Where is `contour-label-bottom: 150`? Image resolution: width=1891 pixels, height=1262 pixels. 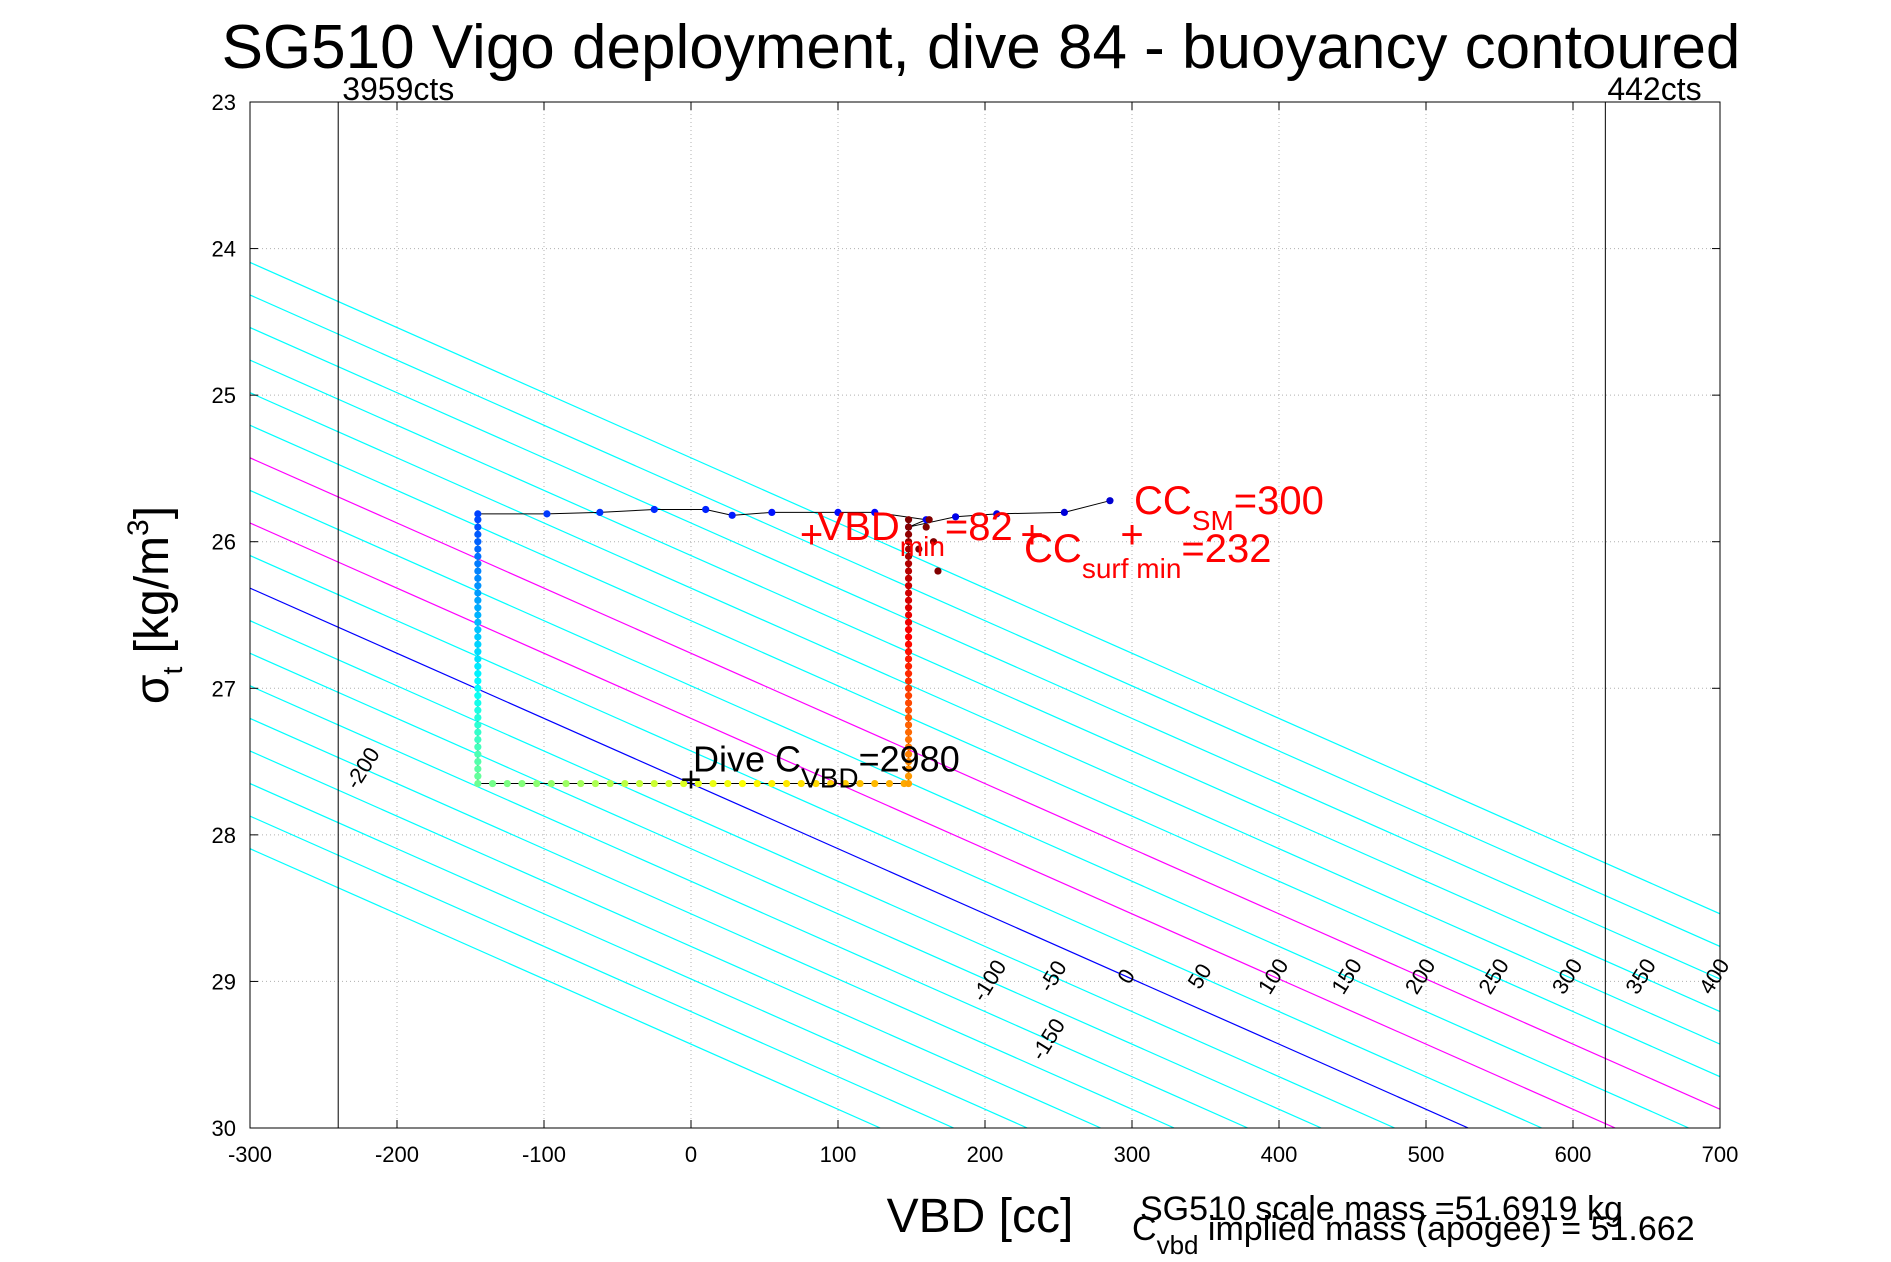 contour-label-bottom: 150 is located at coordinates (1346, 976).